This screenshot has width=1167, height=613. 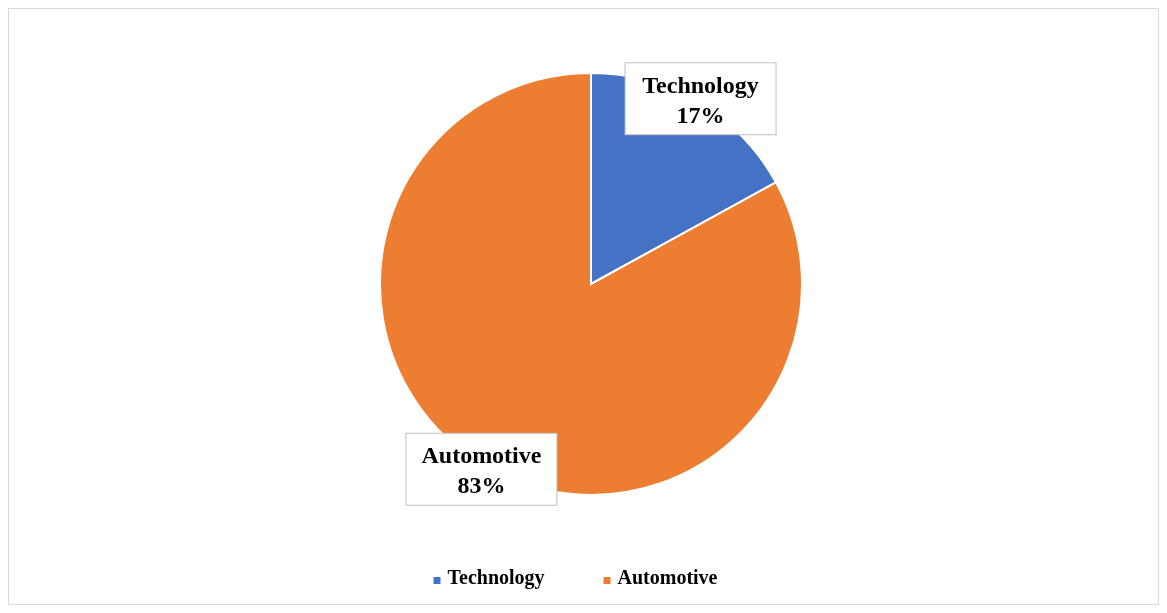 What do you see at coordinates (481, 485) in the screenshot?
I see `data-label: 83%` at bounding box center [481, 485].